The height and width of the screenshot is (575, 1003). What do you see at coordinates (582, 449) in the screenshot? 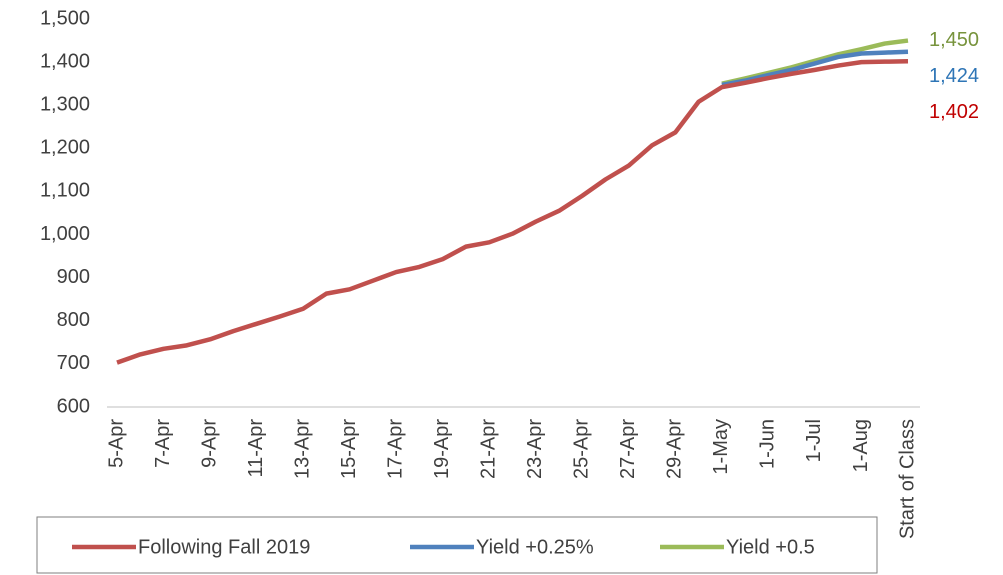
I see `x-tick-label: 25-Apr` at bounding box center [582, 449].